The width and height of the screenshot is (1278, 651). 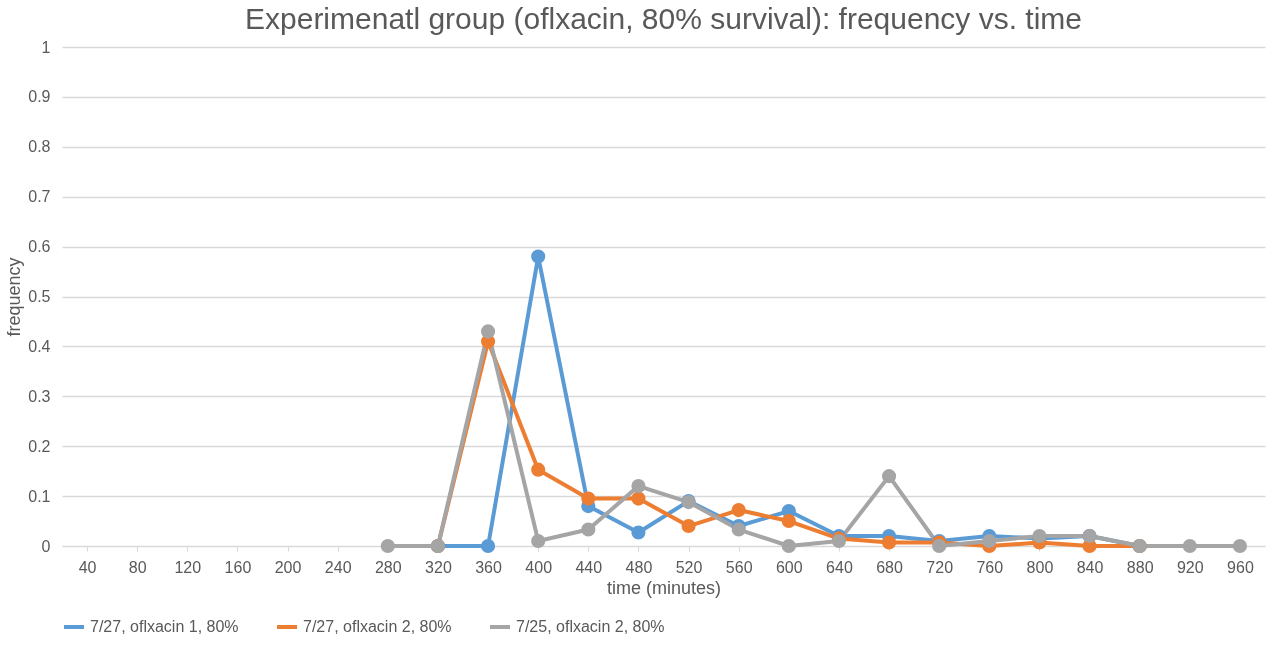 I want to click on x-tick-label: 320, so click(x=438, y=567).